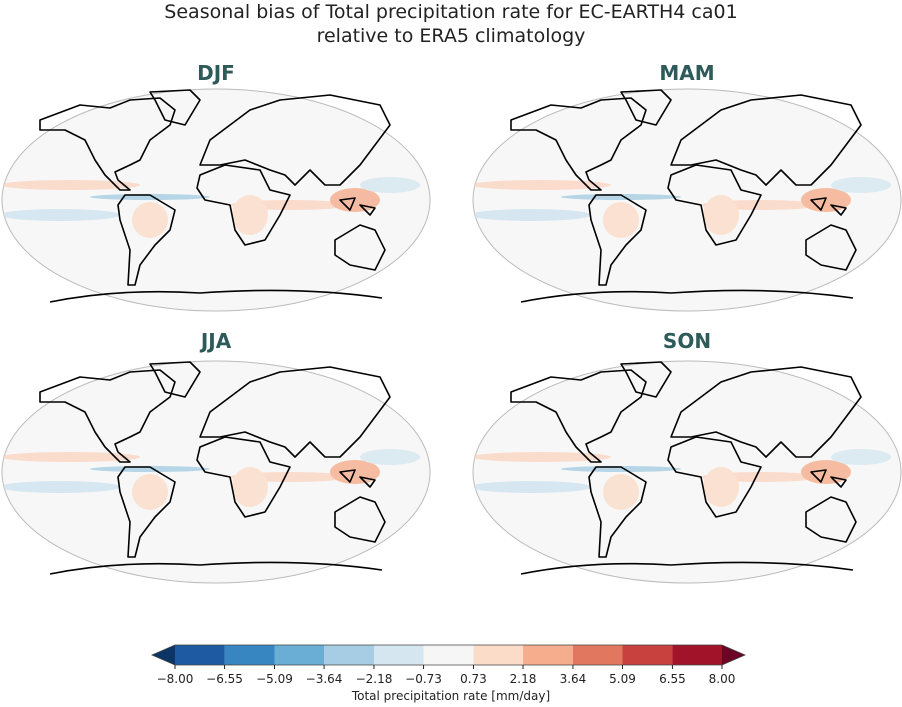 The image size is (902, 707). Describe the element at coordinates (451, 36) in the screenshot. I see `subtitle: relative to ERA5 climatology` at that location.